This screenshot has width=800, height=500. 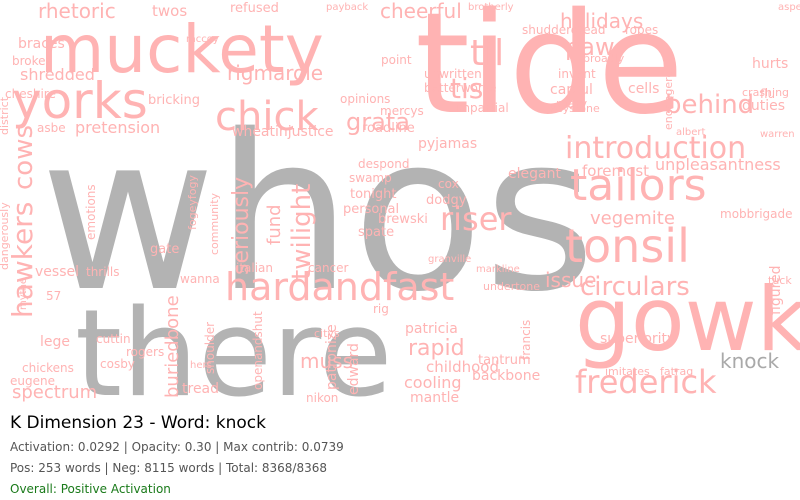 I want to click on word-tuck: tuck, so click(x=780, y=280).